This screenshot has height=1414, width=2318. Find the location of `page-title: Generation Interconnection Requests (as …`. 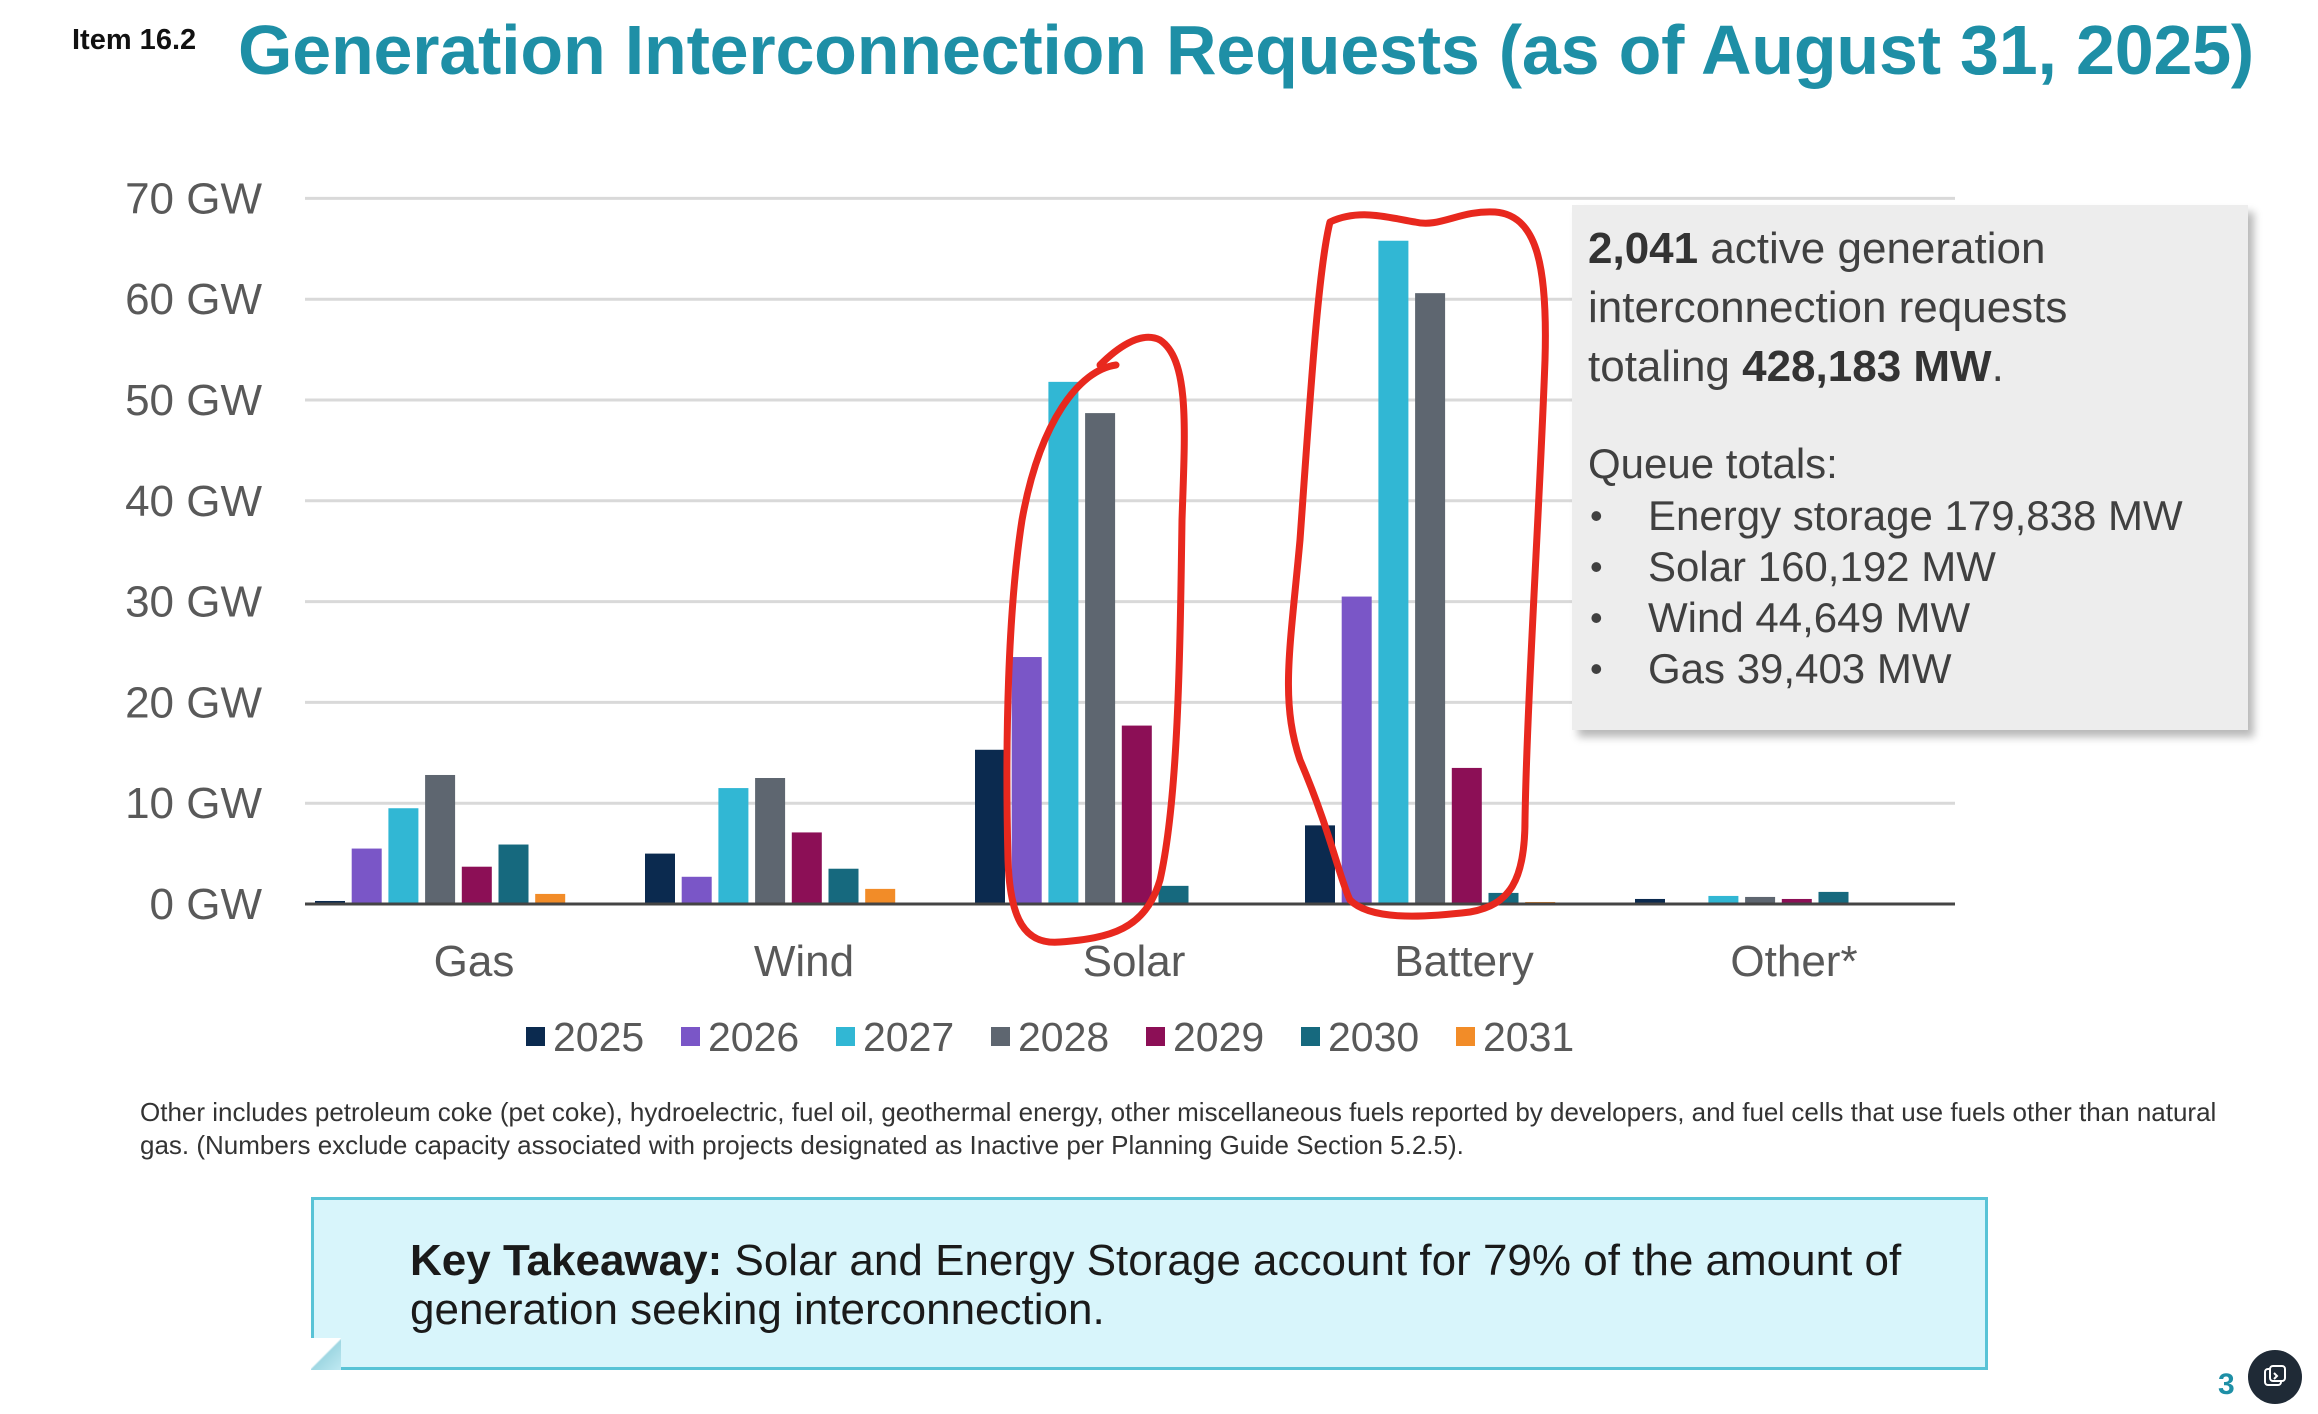

page-title: Generation Interconnection Requests (as … is located at coordinates (1246, 50).